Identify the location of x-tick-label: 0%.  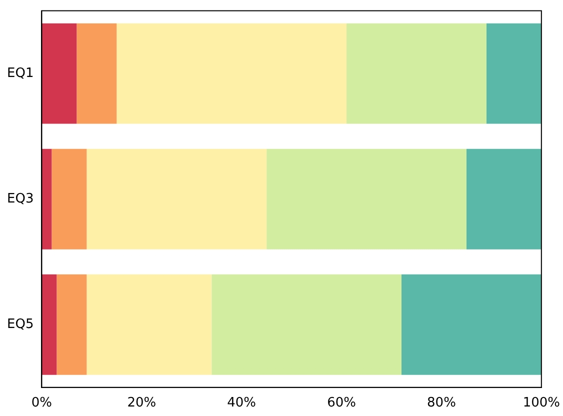
(41, 403).